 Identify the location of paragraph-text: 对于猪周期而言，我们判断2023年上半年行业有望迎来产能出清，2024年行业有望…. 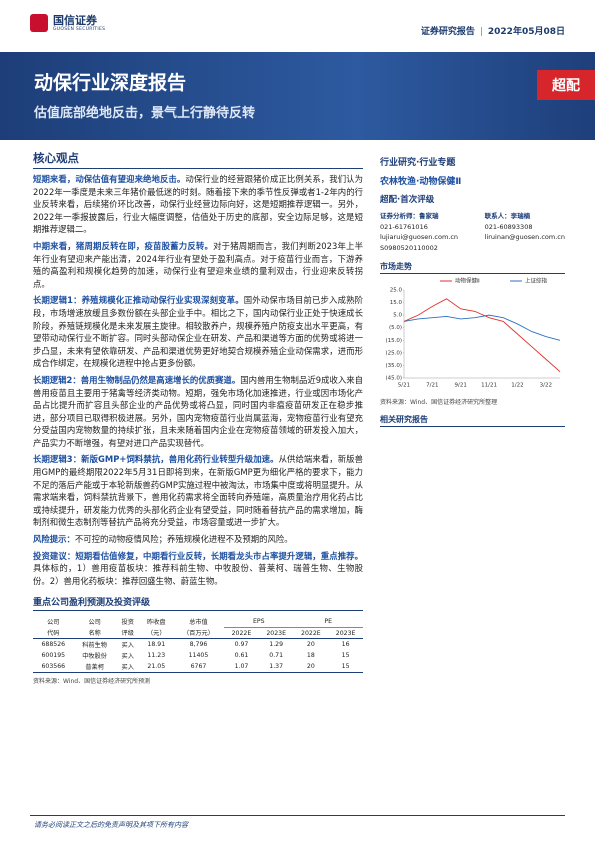
(198, 264).